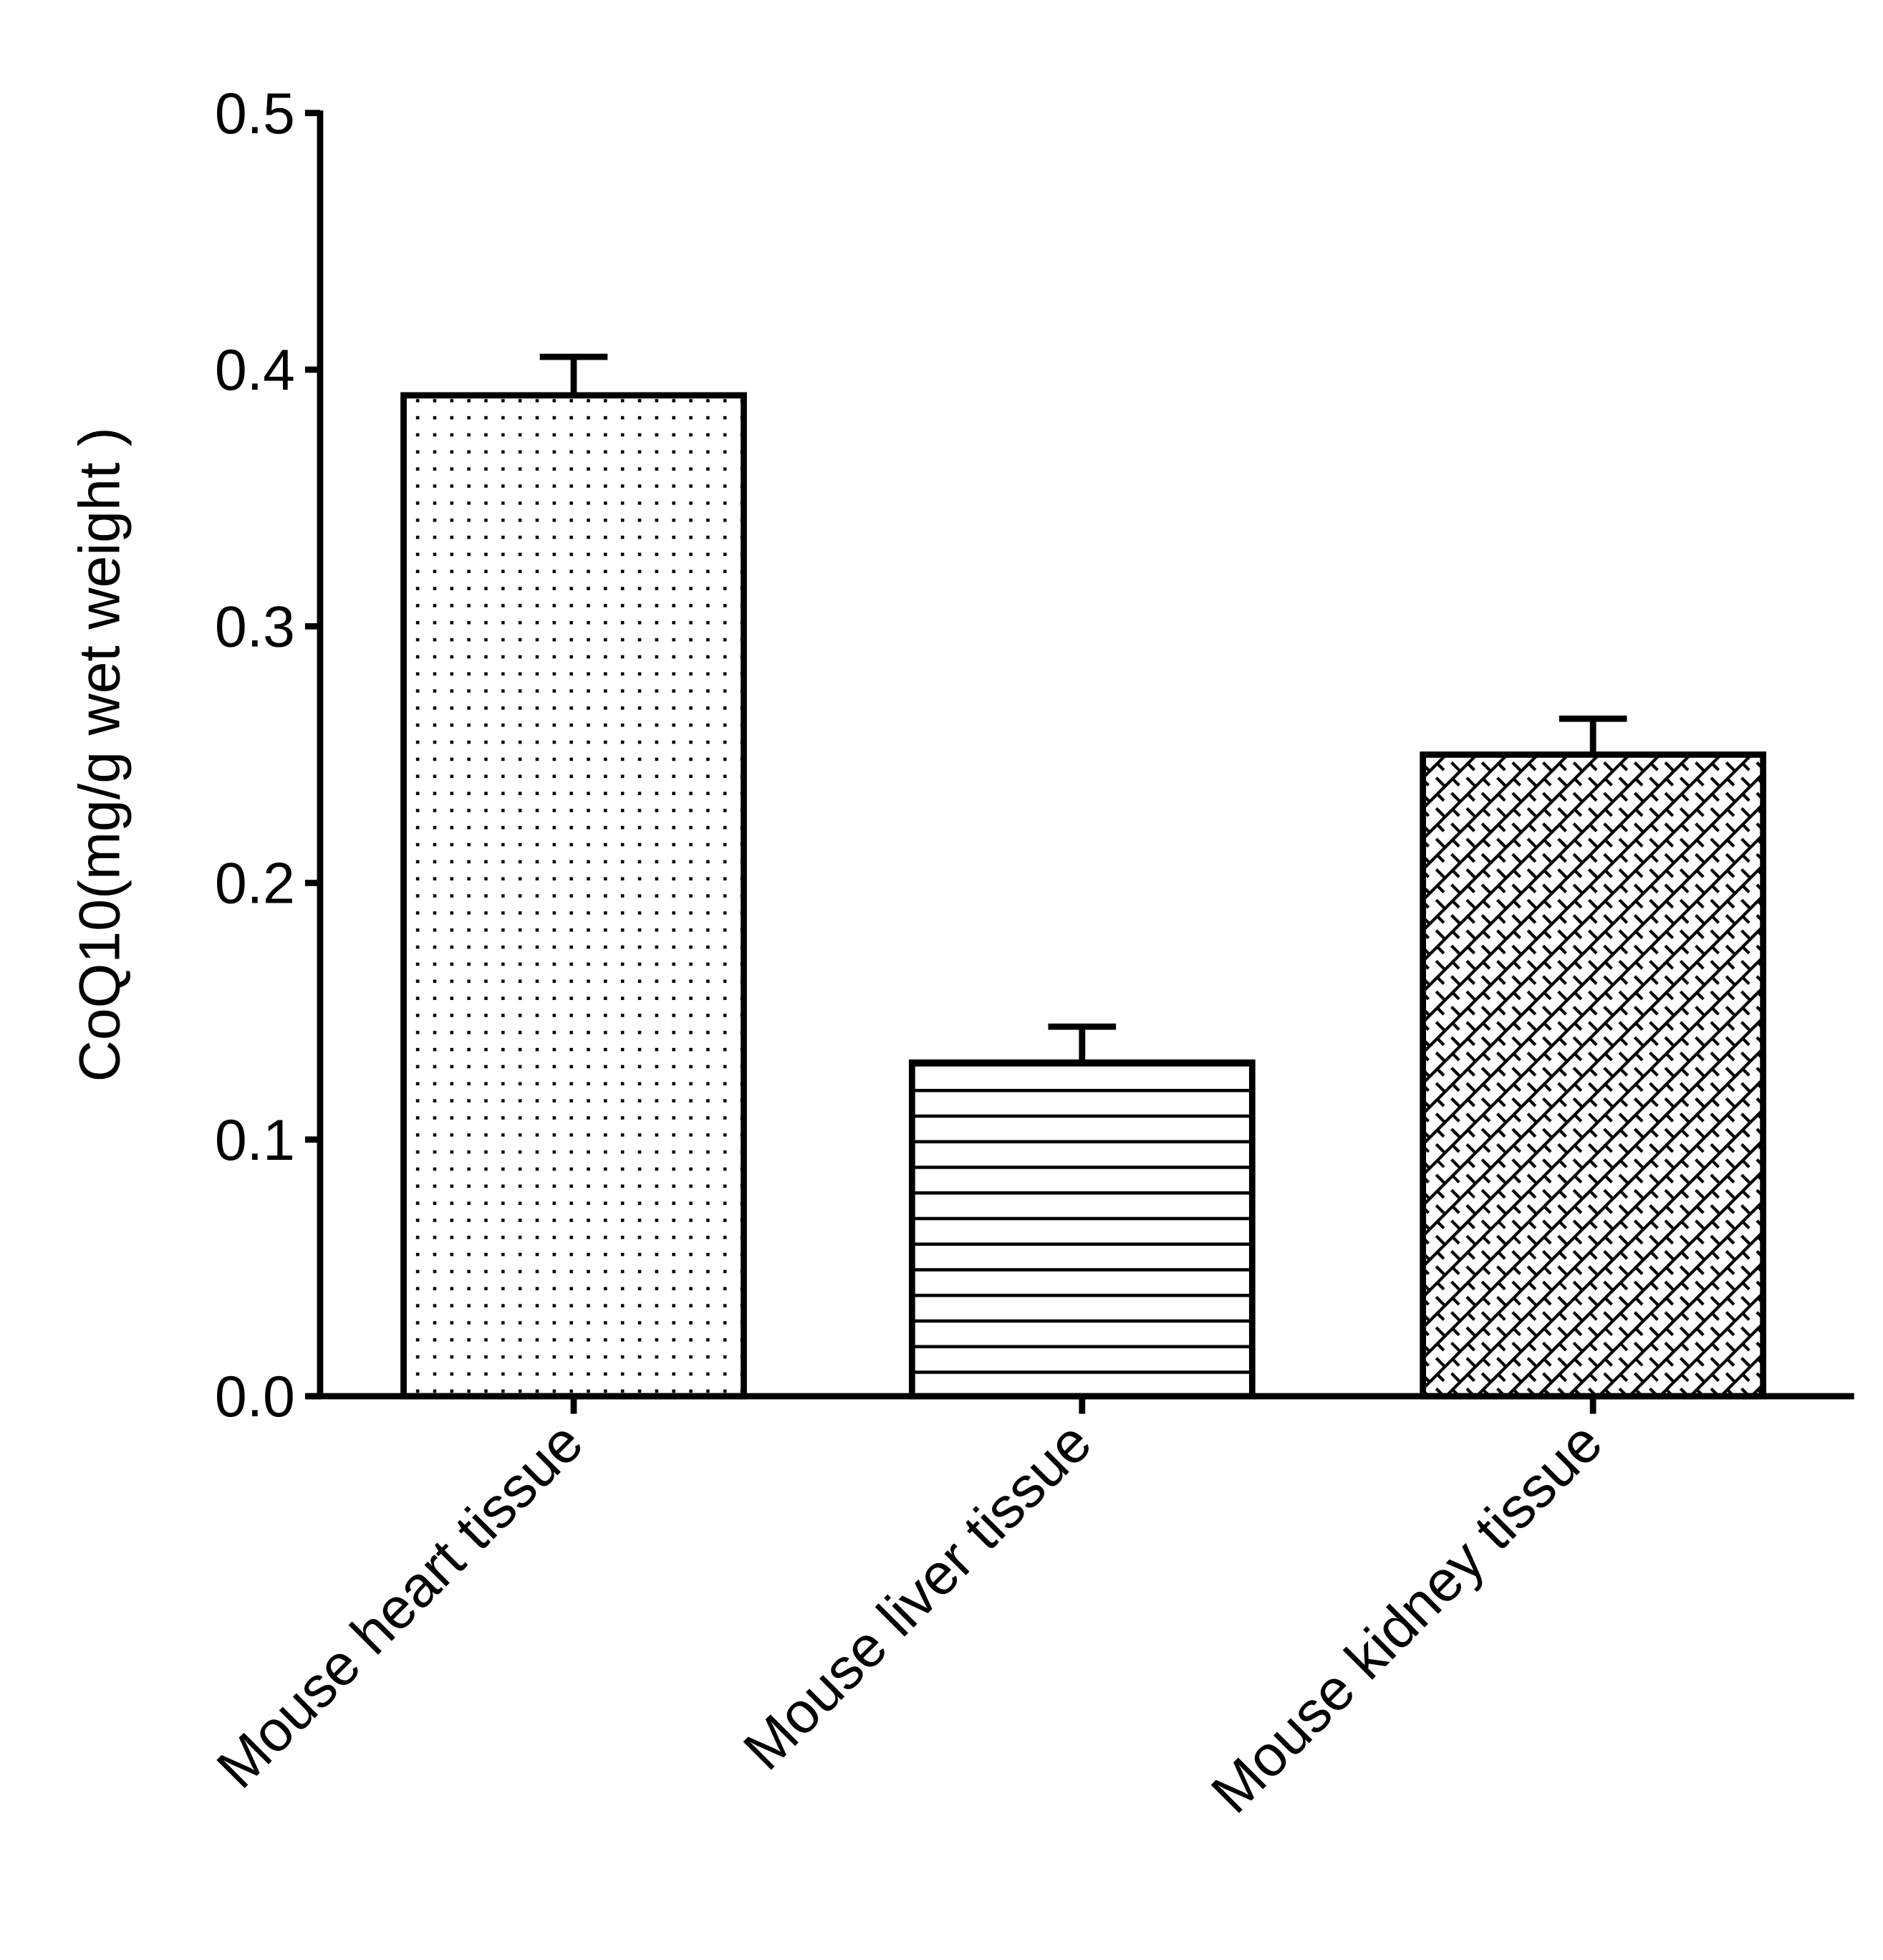 The image size is (1883, 1960). Describe the element at coordinates (400, 1605) in the screenshot. I see `x-tick-label: Mouse heart tissue` at that location.